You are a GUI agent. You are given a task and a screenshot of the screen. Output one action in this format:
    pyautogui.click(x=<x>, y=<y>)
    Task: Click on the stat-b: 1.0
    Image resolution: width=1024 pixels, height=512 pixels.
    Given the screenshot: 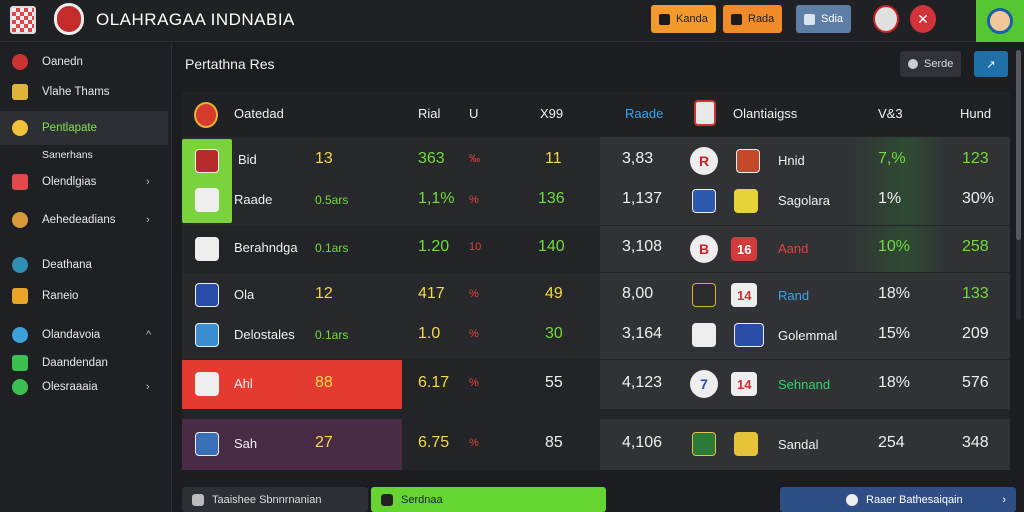 What is the action you would take?
    pyautogui.click(x=429, y=333)
    